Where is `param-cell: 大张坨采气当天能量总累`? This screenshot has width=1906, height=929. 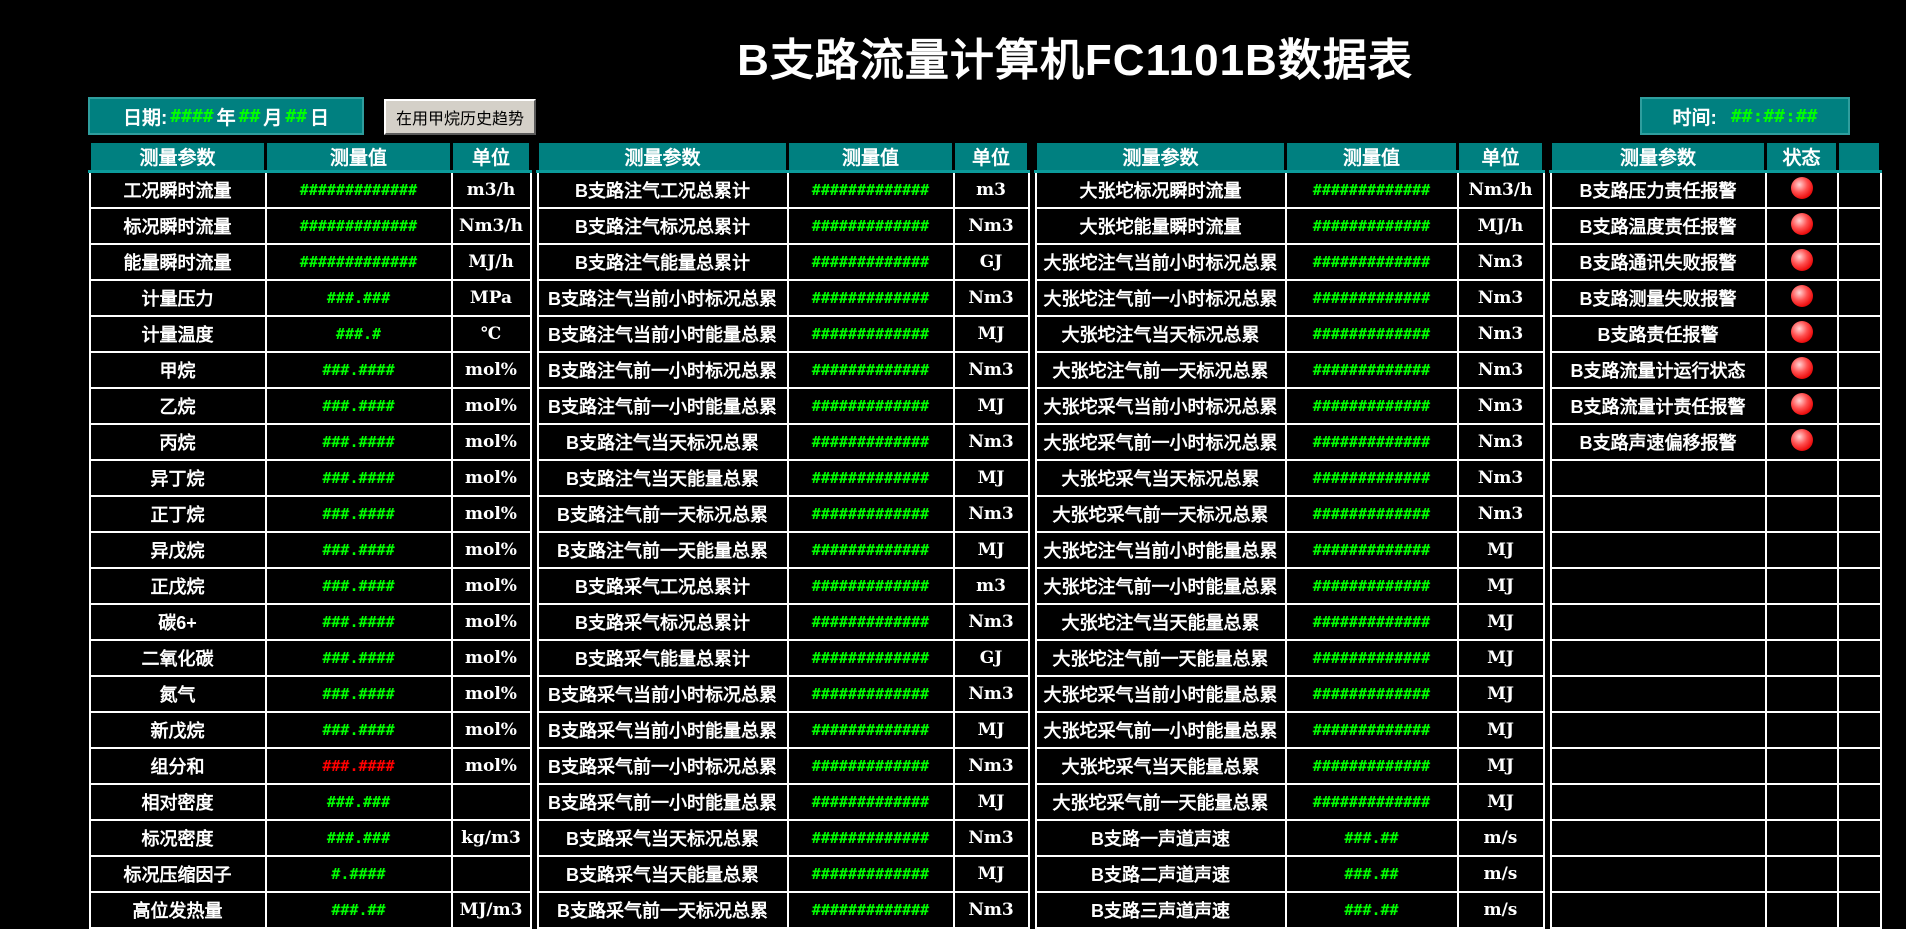
param-cell: 大张坨采气当天能量总累 is located at coordinates (1160, 766).